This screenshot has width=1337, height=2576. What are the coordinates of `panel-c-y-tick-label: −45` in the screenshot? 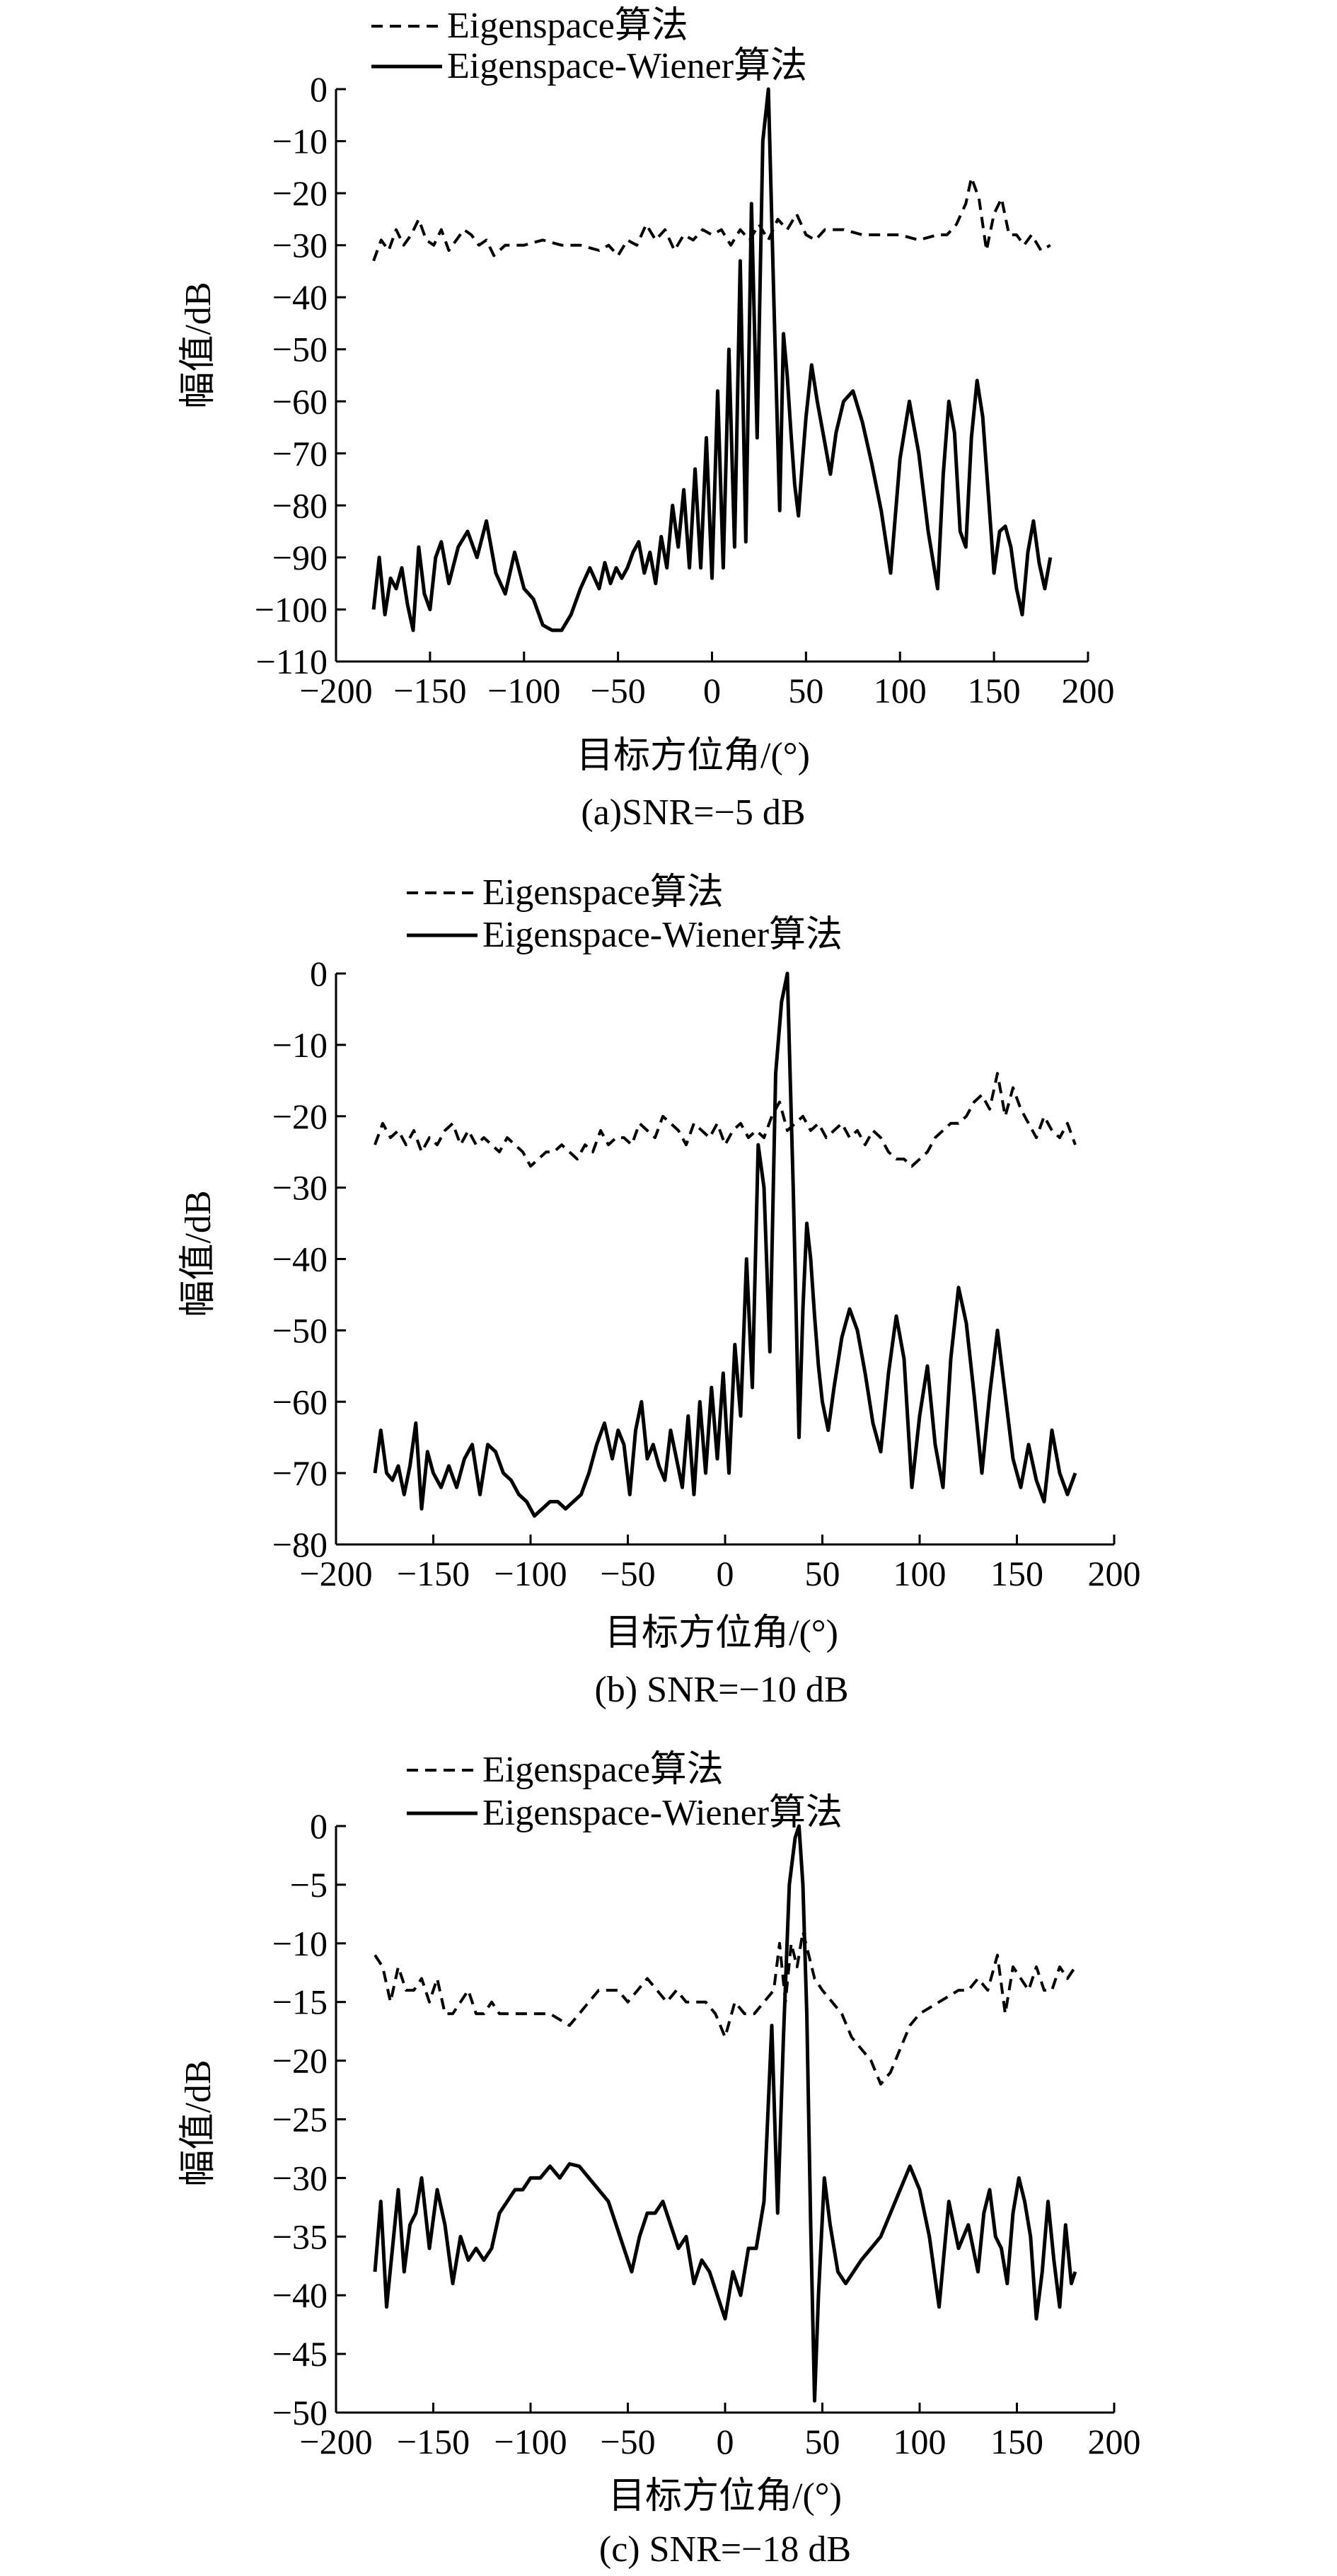 It's located at (300, 2354).